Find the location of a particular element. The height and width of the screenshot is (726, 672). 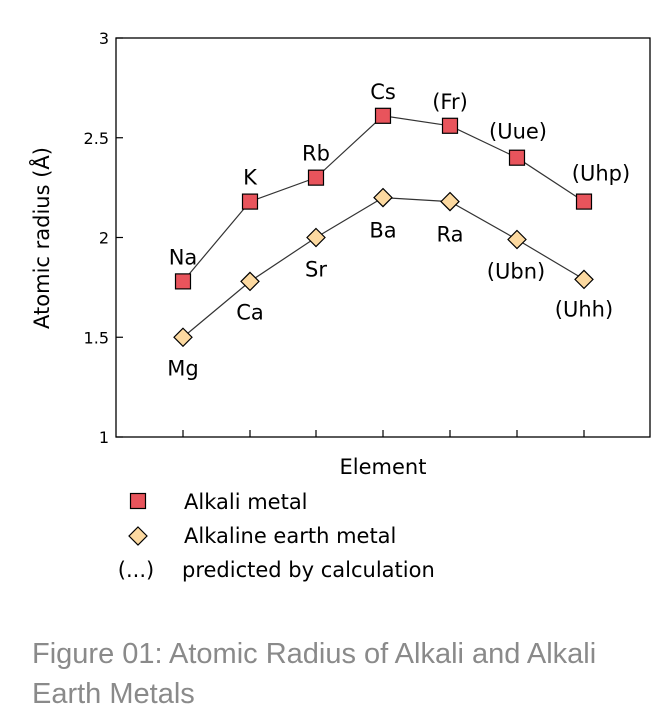

legend-label-alkali: Alkali metal is located at coordinates (246, 502).